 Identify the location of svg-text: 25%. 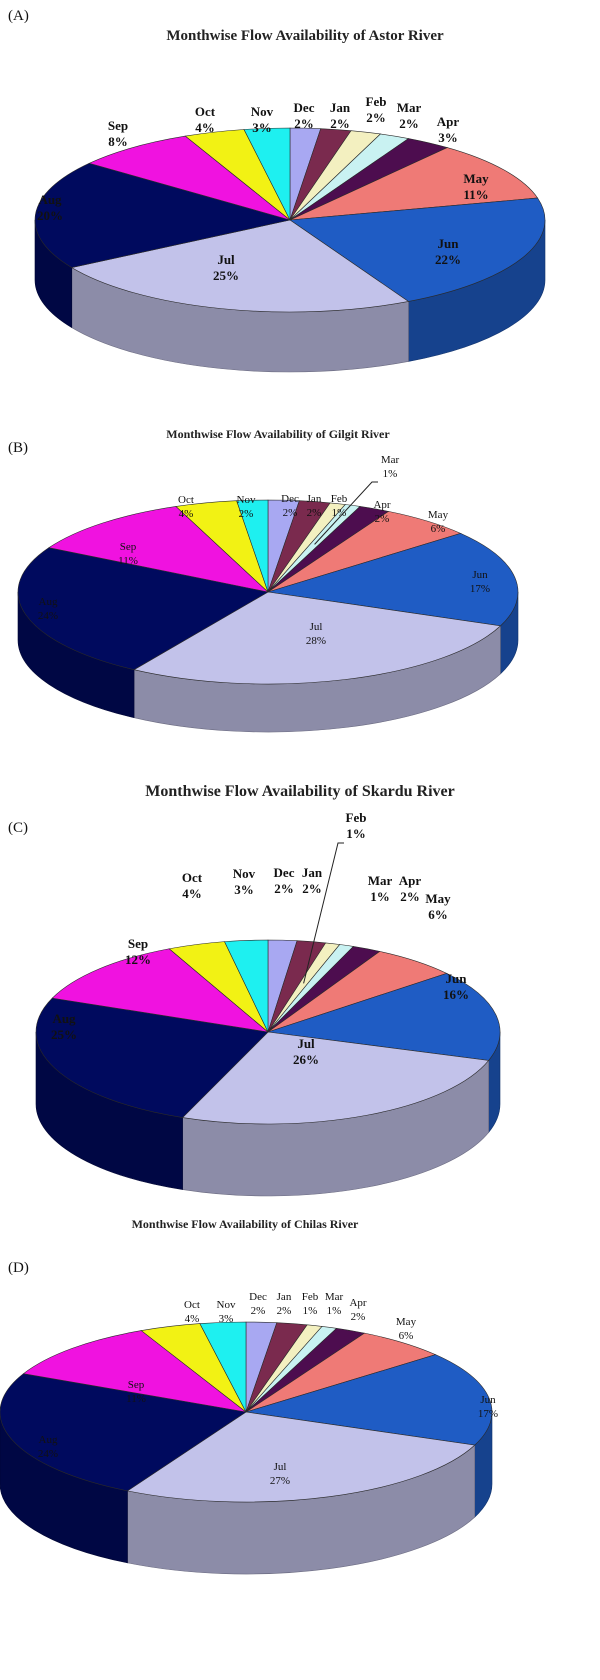
(64, 1034).